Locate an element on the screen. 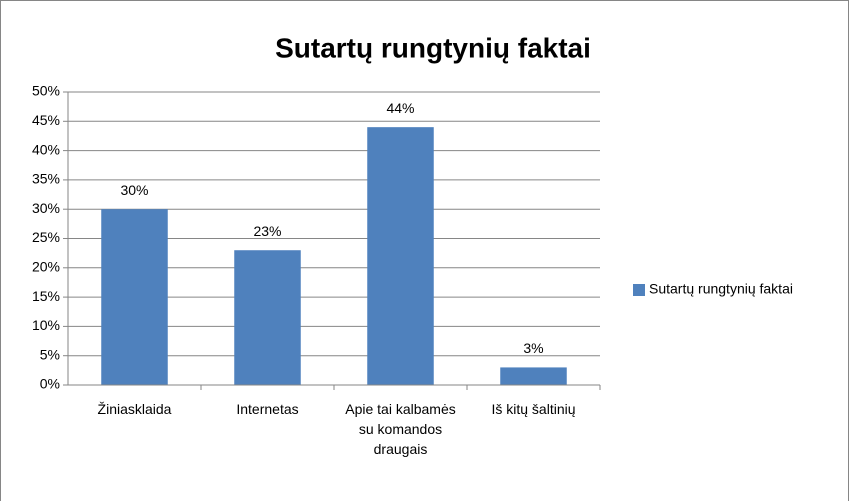  y-tick-label: 15% is located at coordinates (46, 296).